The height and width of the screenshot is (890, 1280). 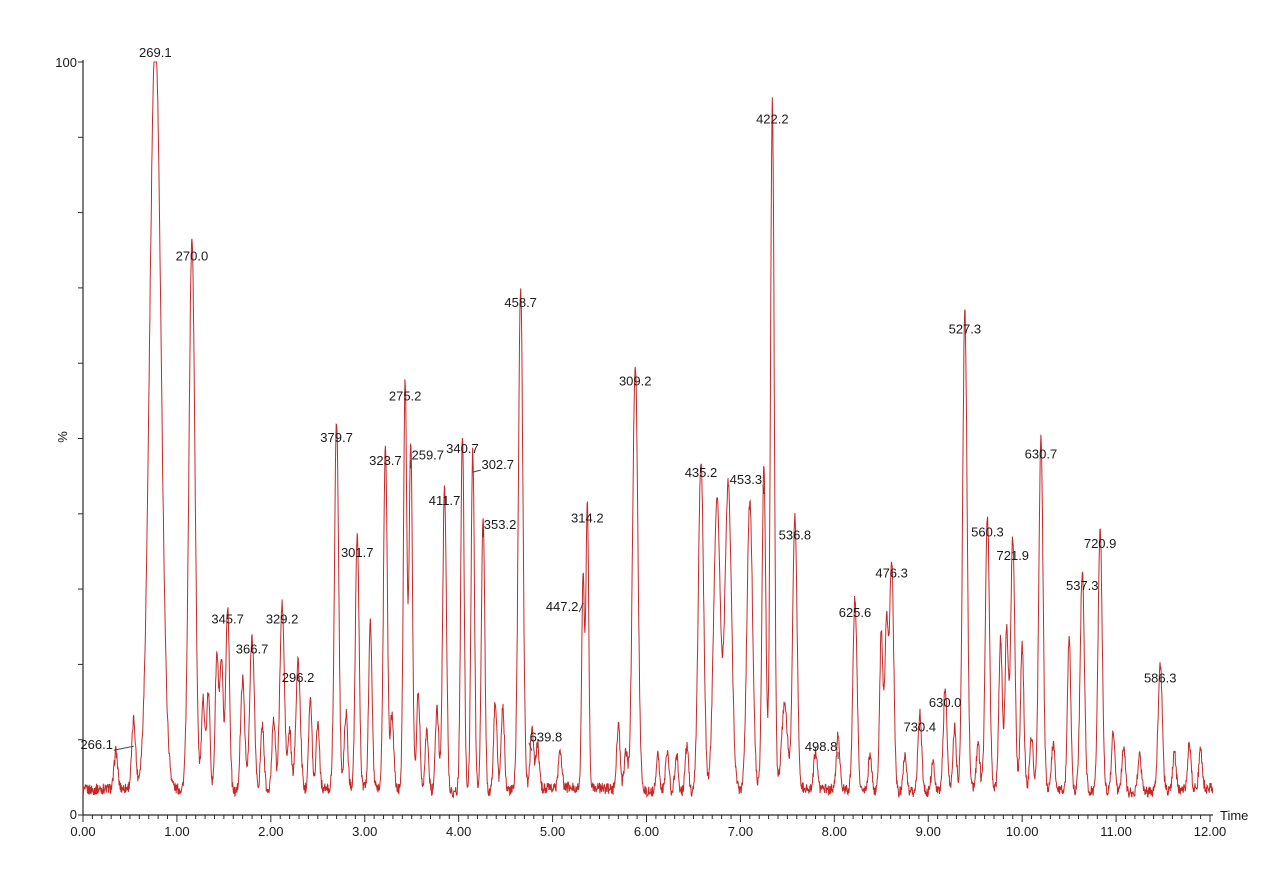 What do you see at coordinates (462, 448) in the screenshot?
I see `peak-label: 340.7` at bounding box center [462, 448].